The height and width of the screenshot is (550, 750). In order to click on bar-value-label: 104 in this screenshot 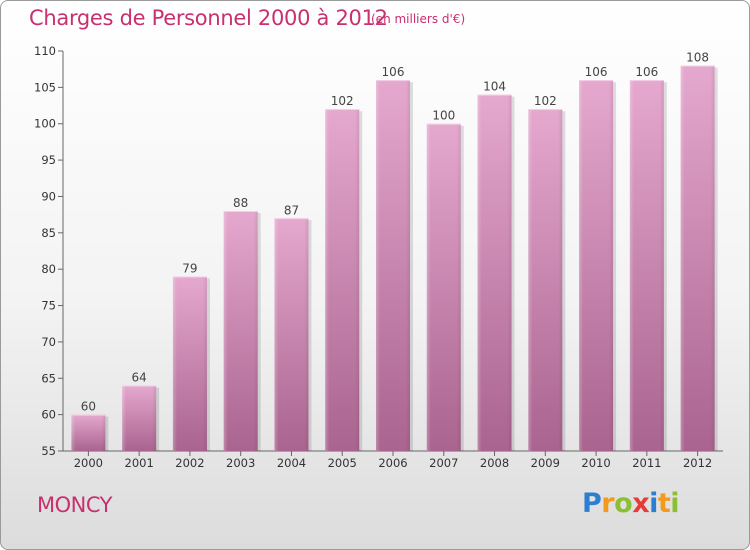, I will do `click(494, 87)`.